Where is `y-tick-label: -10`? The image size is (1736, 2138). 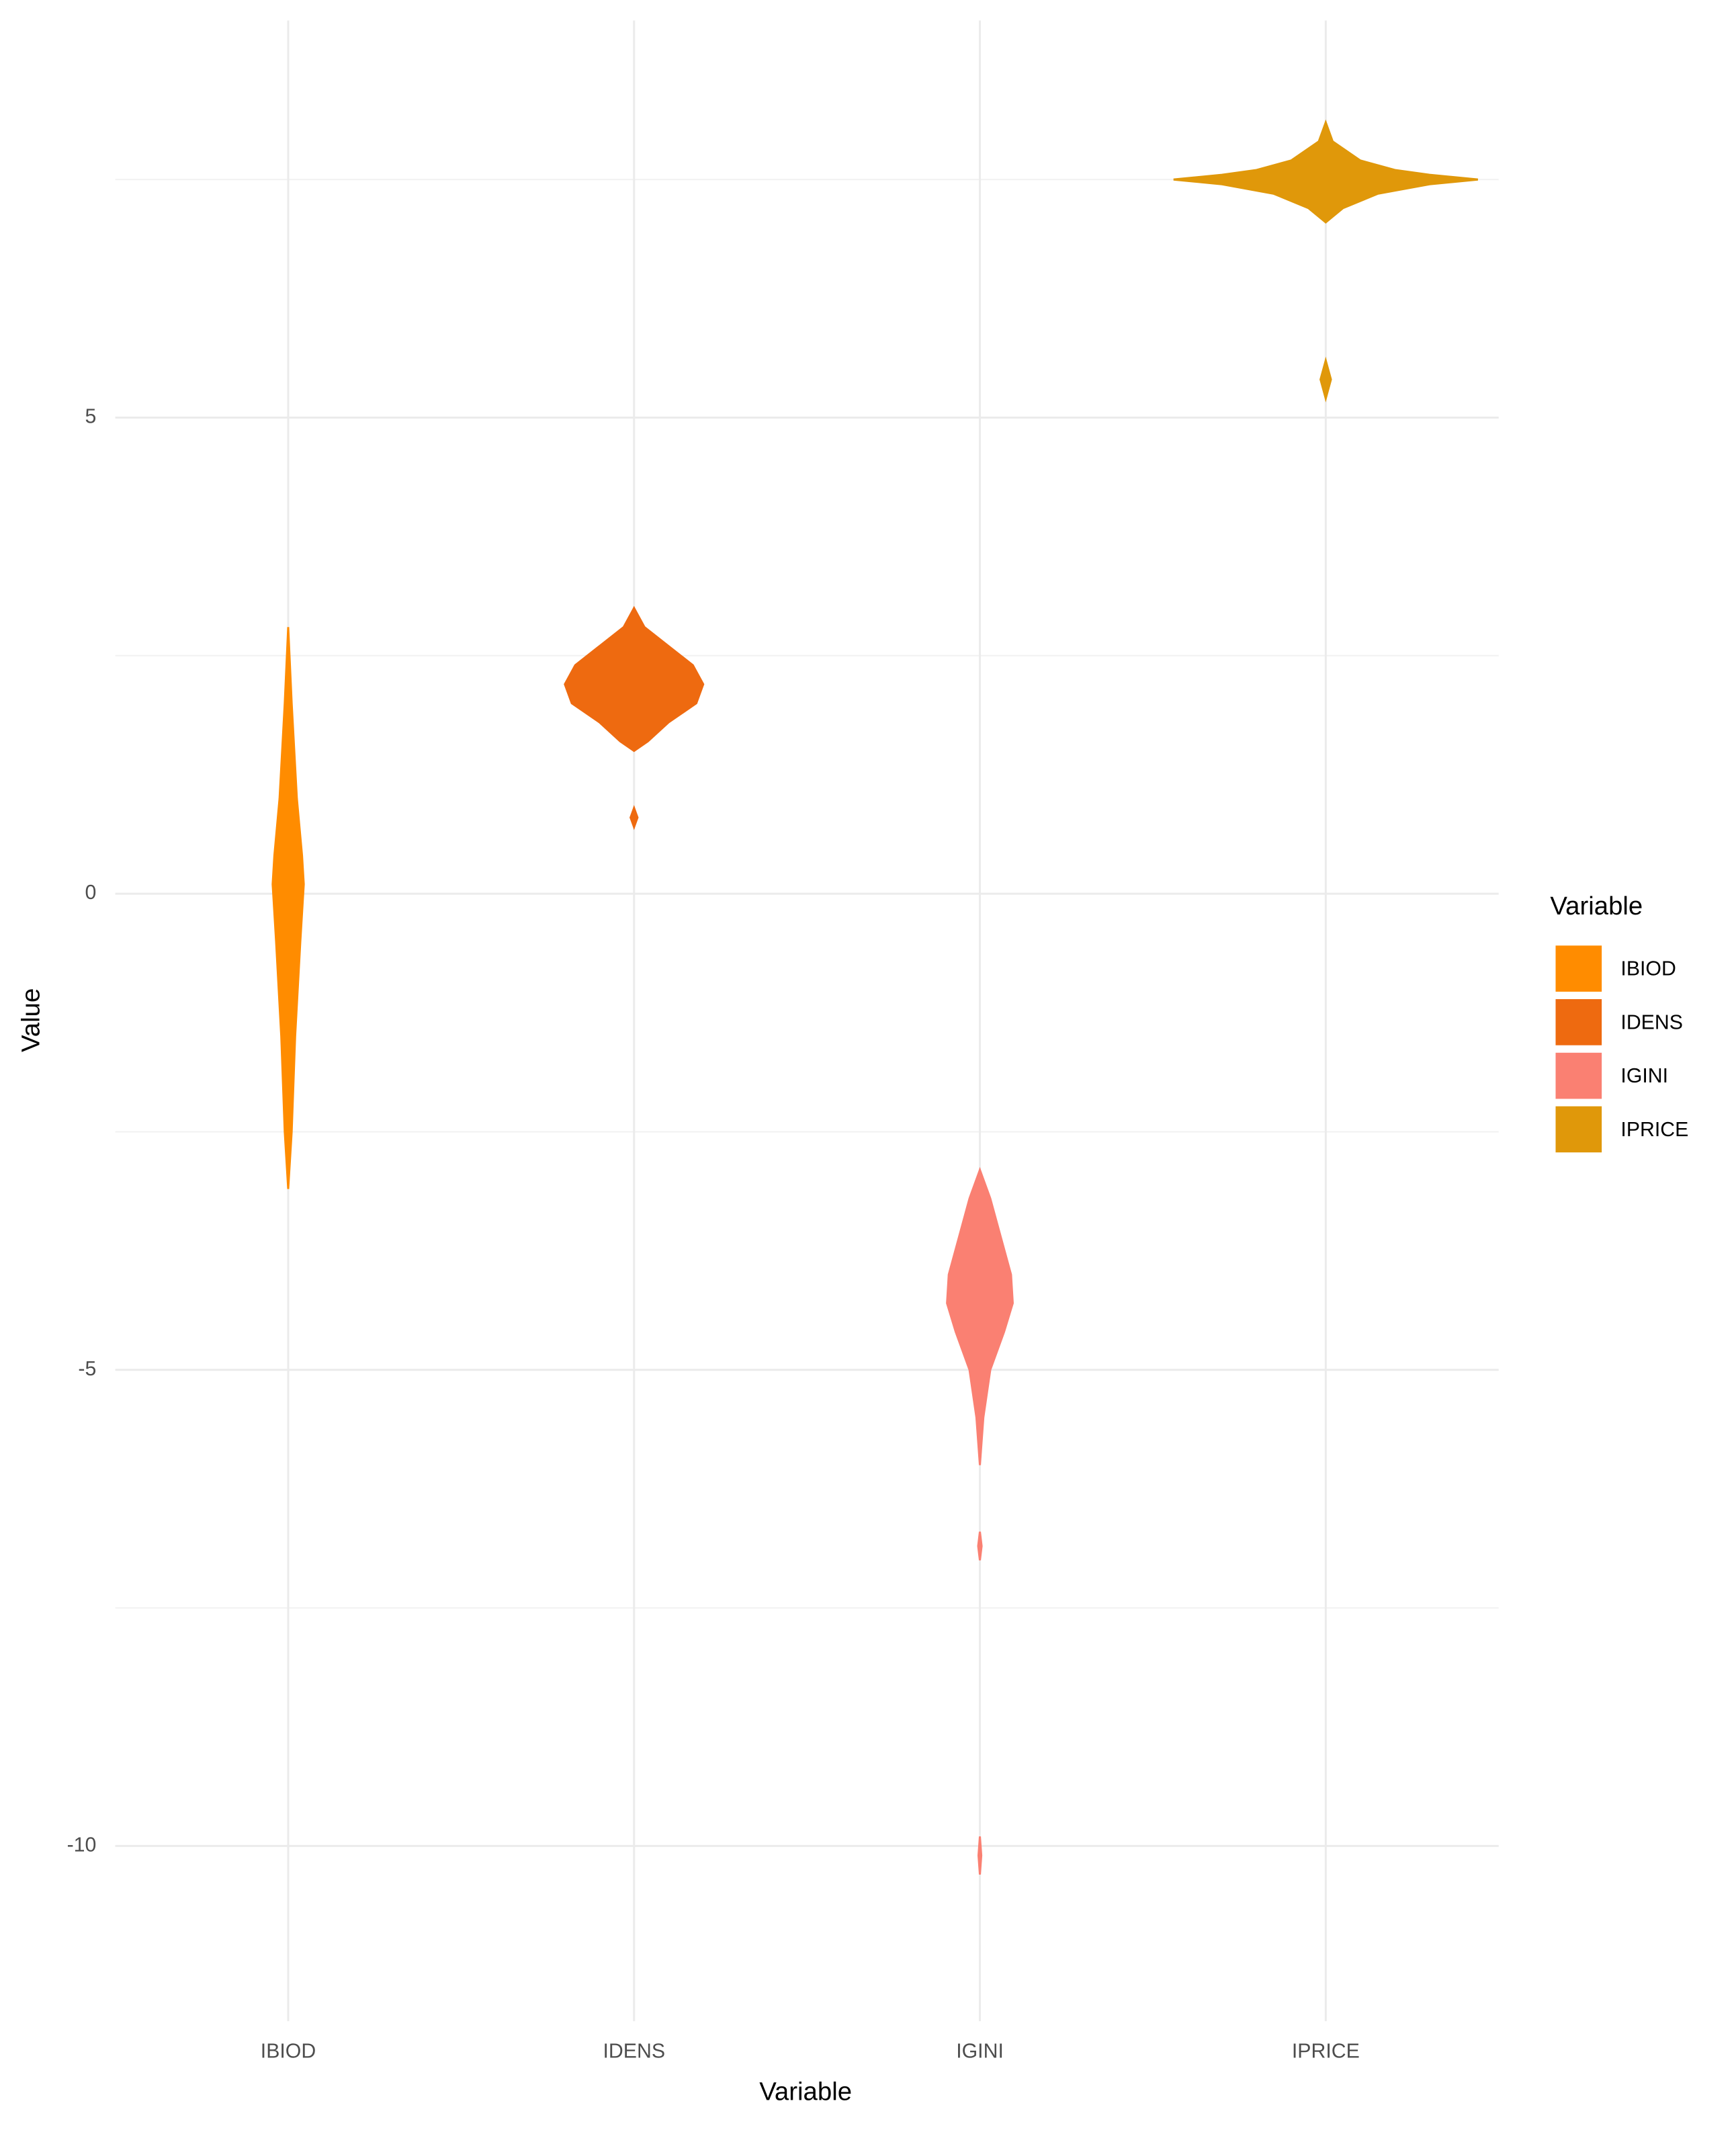 y-tick-label: -10 is located at coordinates (82, 1845).